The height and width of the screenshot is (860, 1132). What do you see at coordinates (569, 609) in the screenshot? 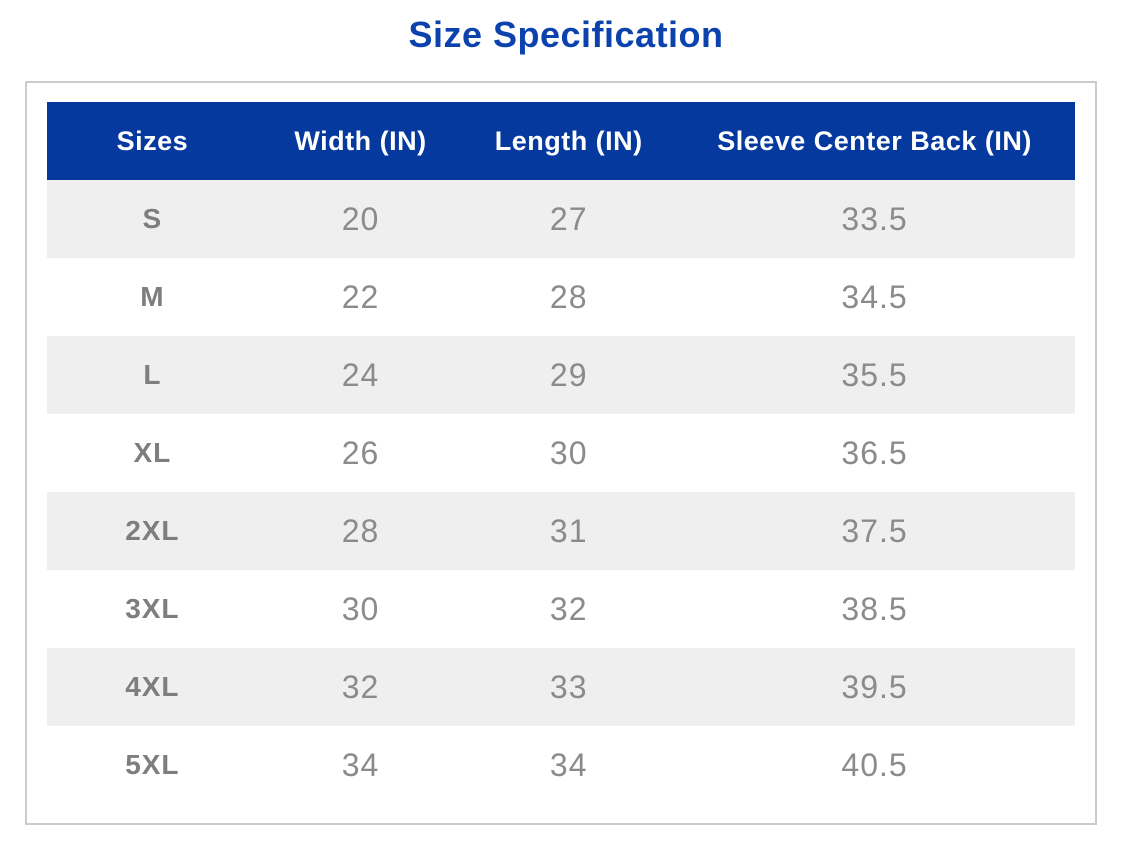
I see `length-cell: 32` at bounding box center [569, 609].